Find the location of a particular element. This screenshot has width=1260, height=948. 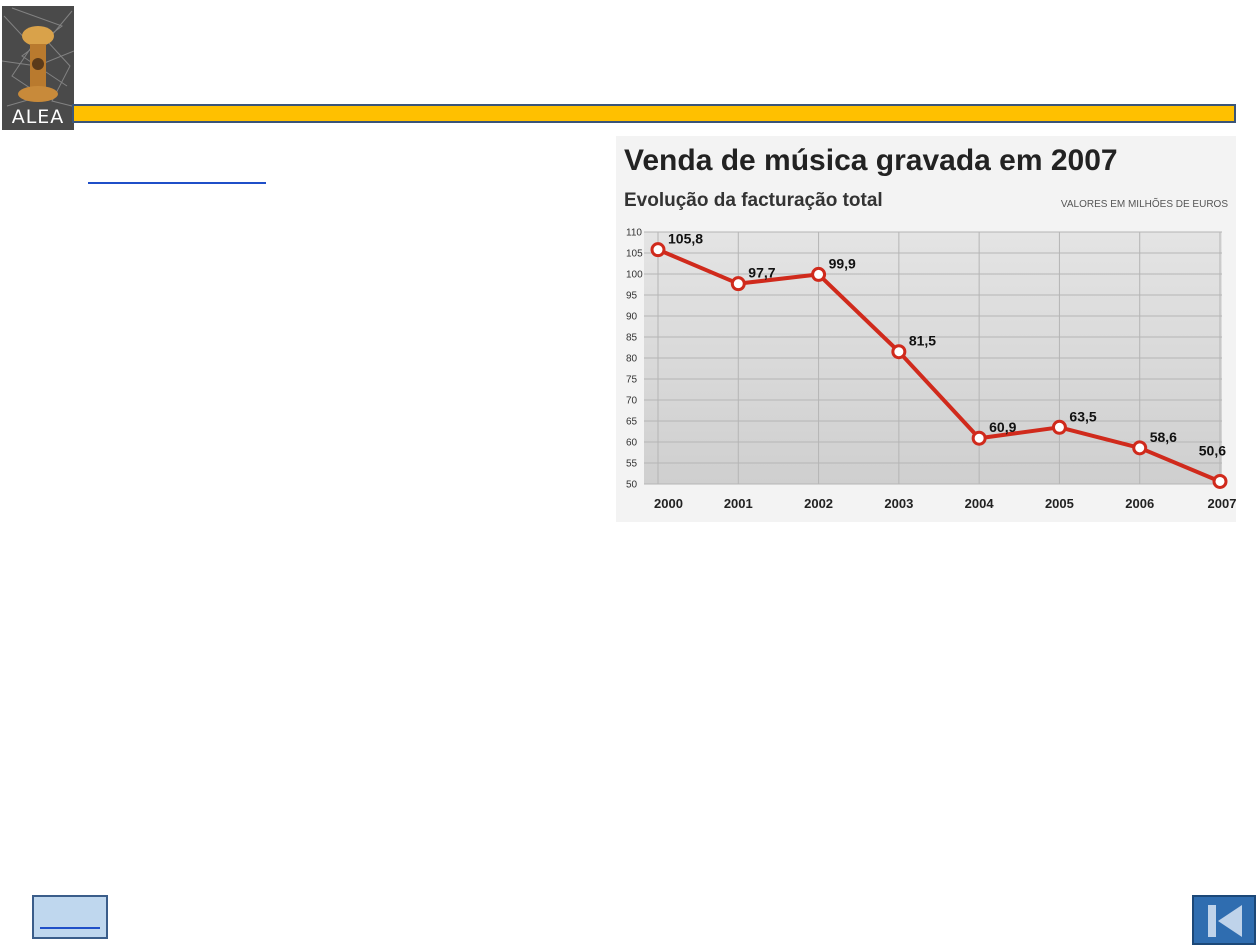

y-tick-label: 90 is located at coordinates (632, 317).